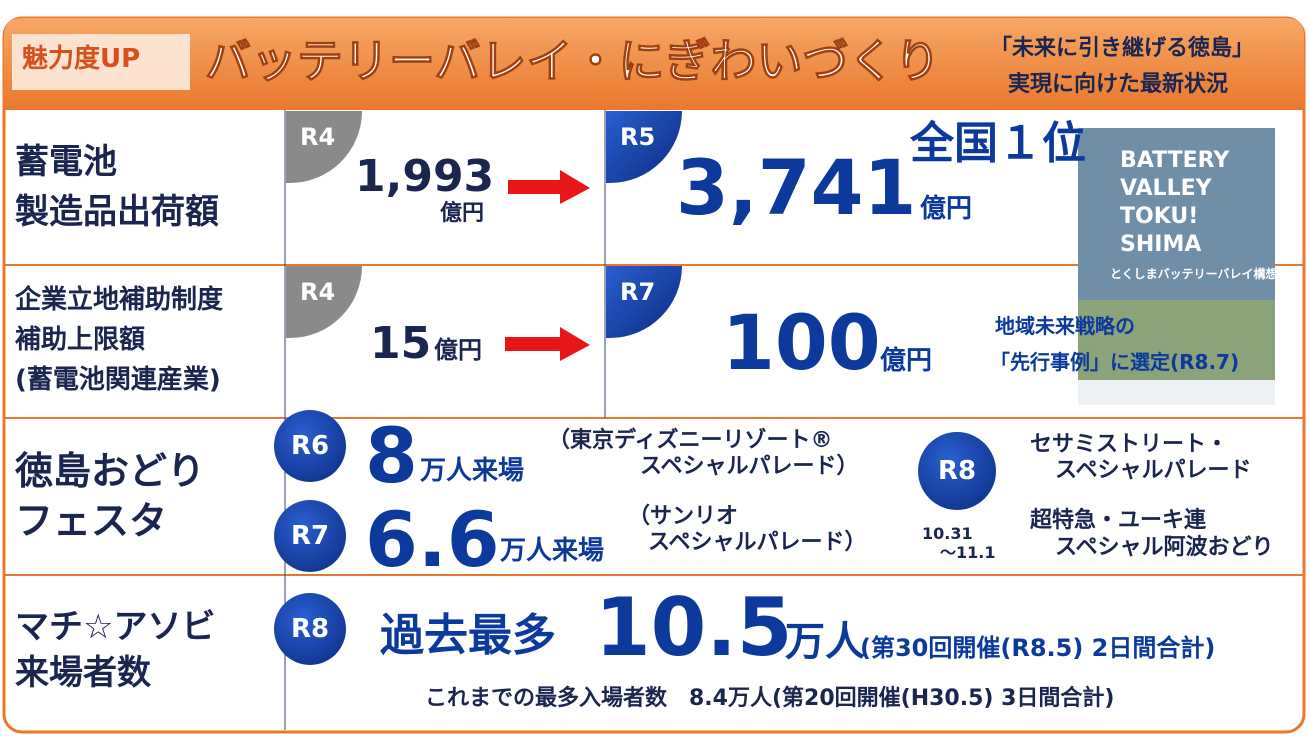 This screenshot has height=737, width=1310. Describe the element at coordinates (1065, 326) in the screenshot. I see `note: 地域未来戦略の` at that location.